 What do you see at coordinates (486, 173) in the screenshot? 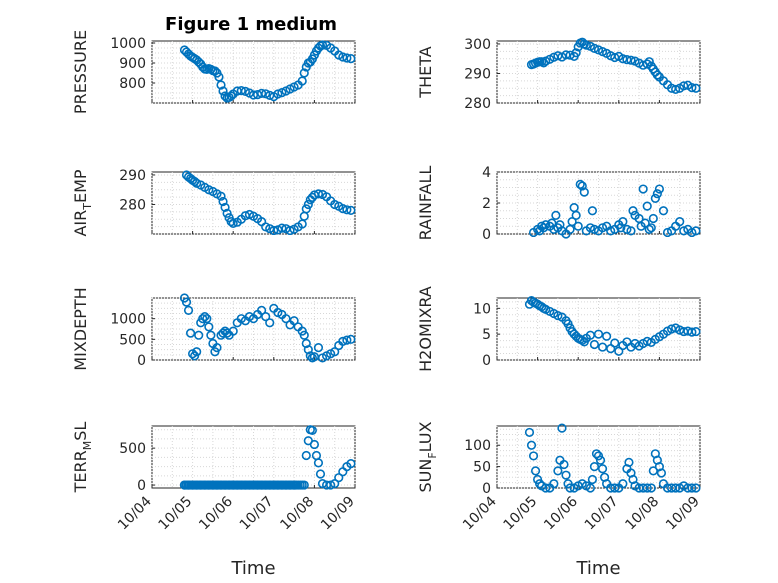
I see `y-tick-label: 4` at bounding box center [486, 173].